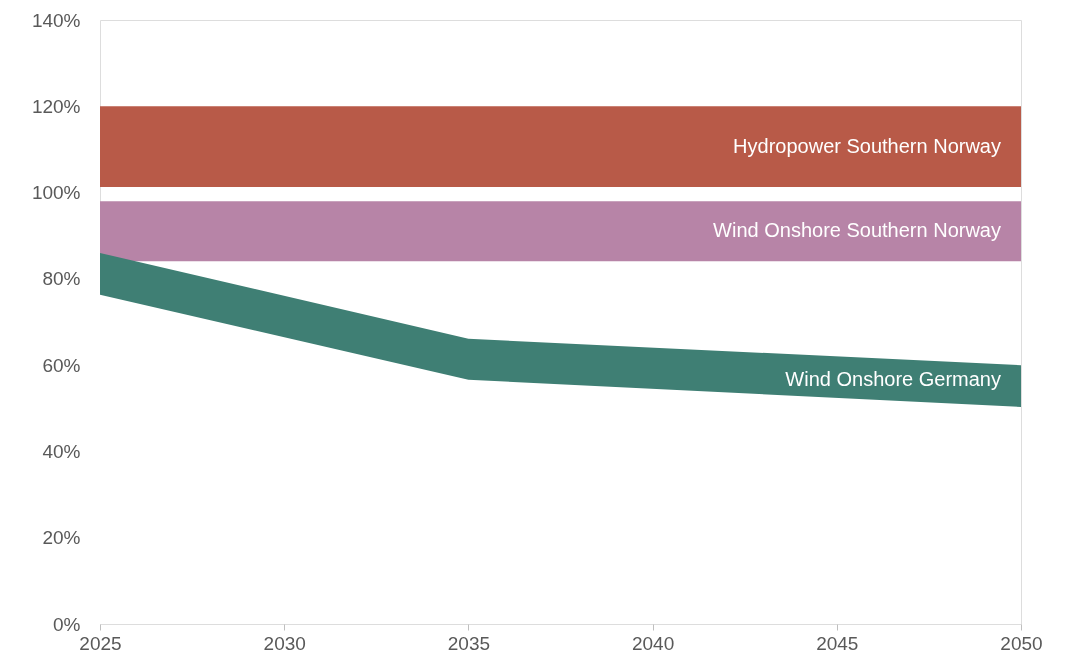  What do you see at coordinates (61, 451) in the screenshot?
I see `y-tick-label: 40%` at bounding box center [61, 451].